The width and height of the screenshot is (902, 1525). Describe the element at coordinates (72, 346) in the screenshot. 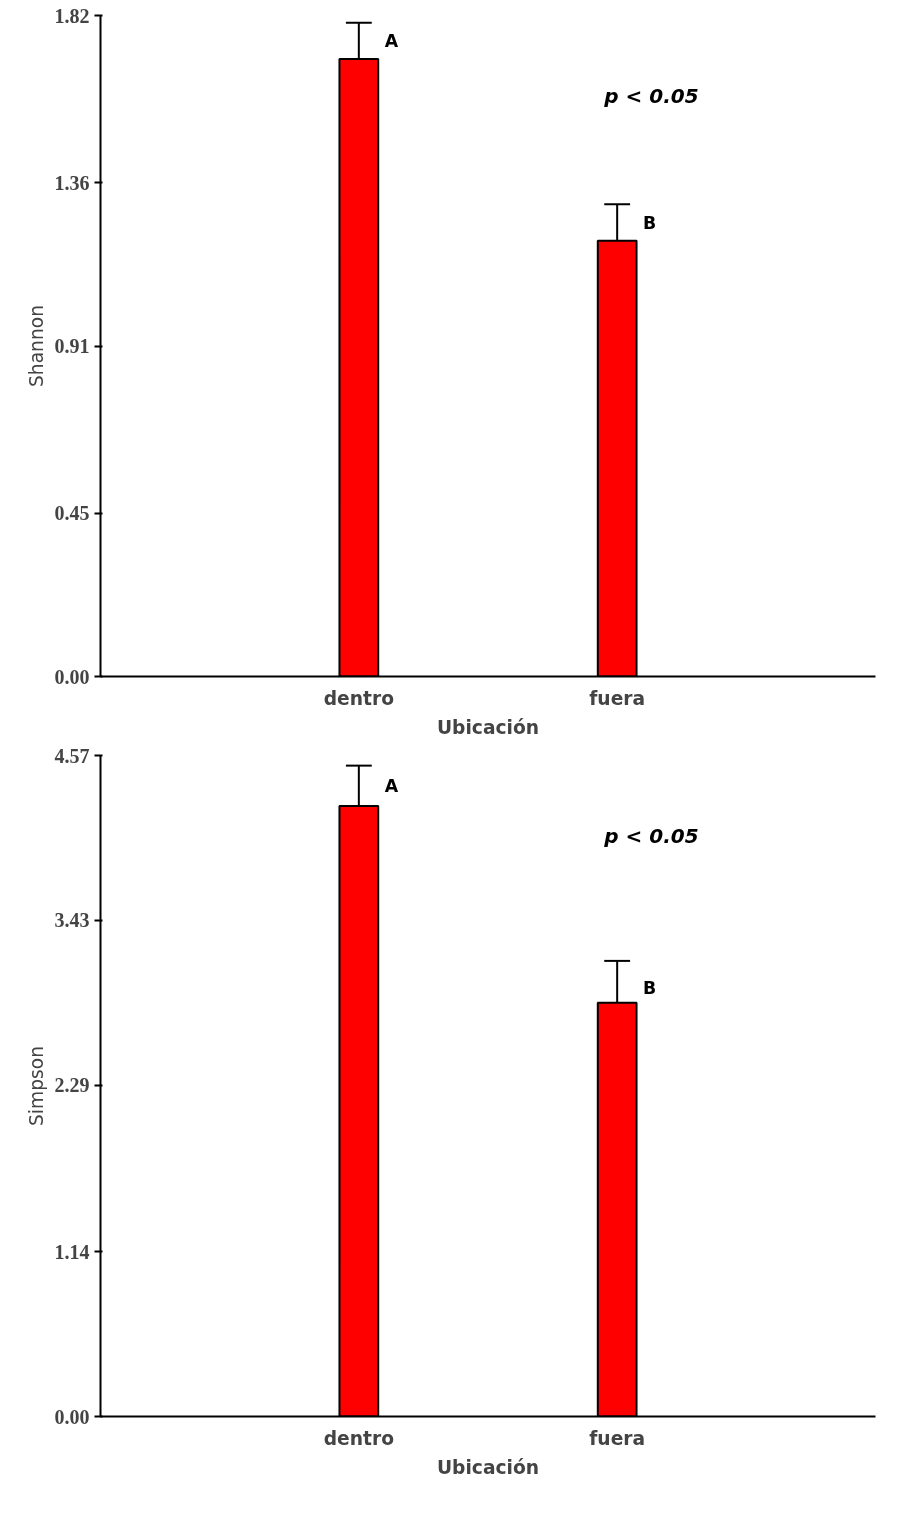

I see `y-tick-label: 0.91` at that location.